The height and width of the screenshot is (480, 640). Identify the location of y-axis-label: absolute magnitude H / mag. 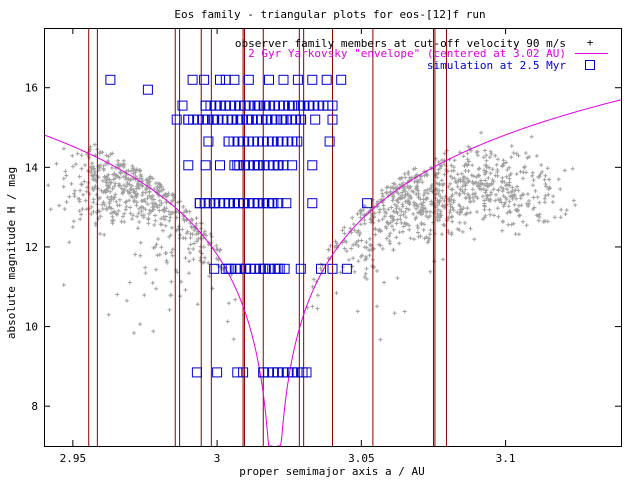
(11, 253).